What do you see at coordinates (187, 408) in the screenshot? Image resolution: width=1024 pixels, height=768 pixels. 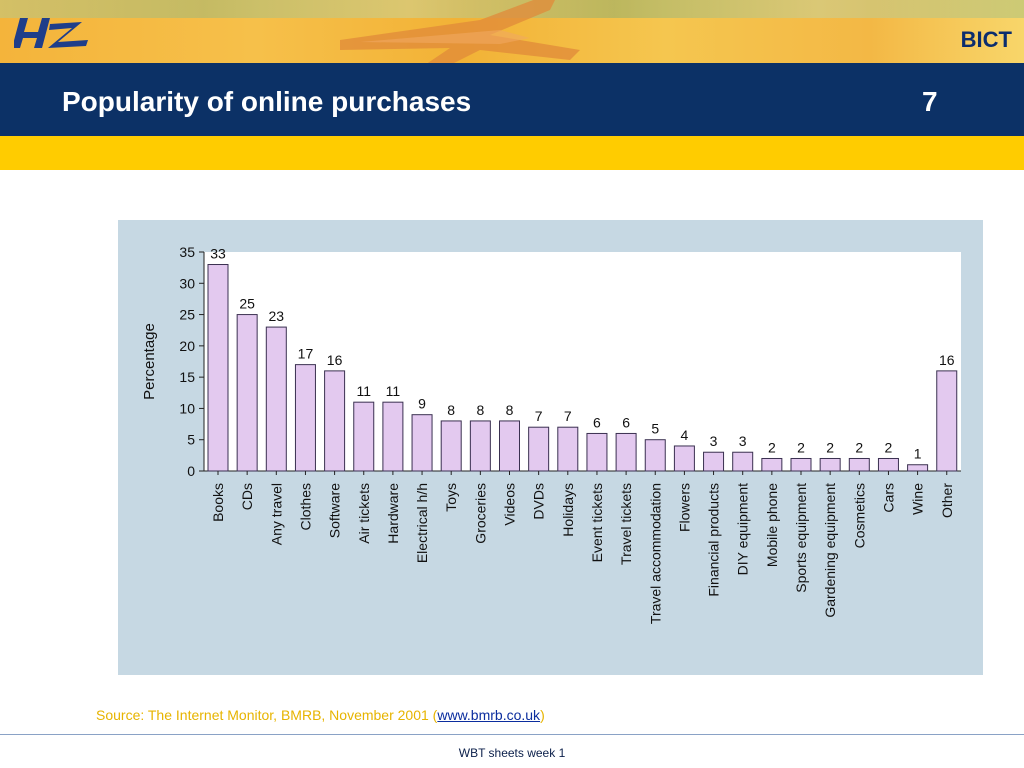 I see `y-tick-label: 10` at bounding box center [187, 408].